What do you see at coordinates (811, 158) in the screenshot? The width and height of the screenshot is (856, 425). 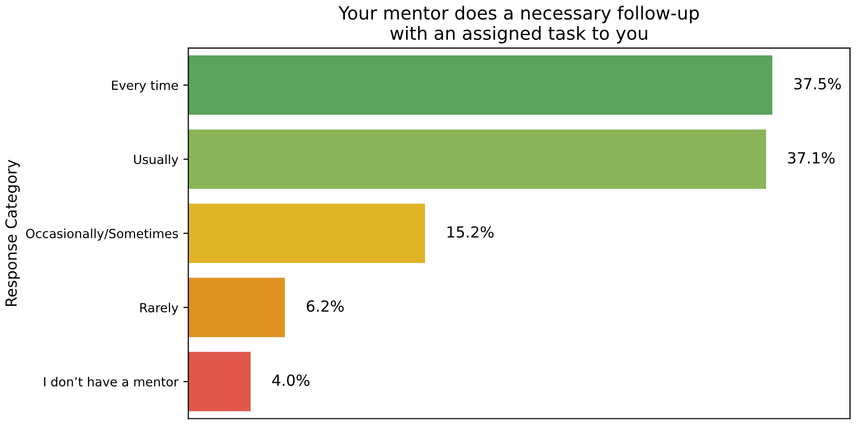 I see `data-label: 37.1%` at bounding box center [811, 158].